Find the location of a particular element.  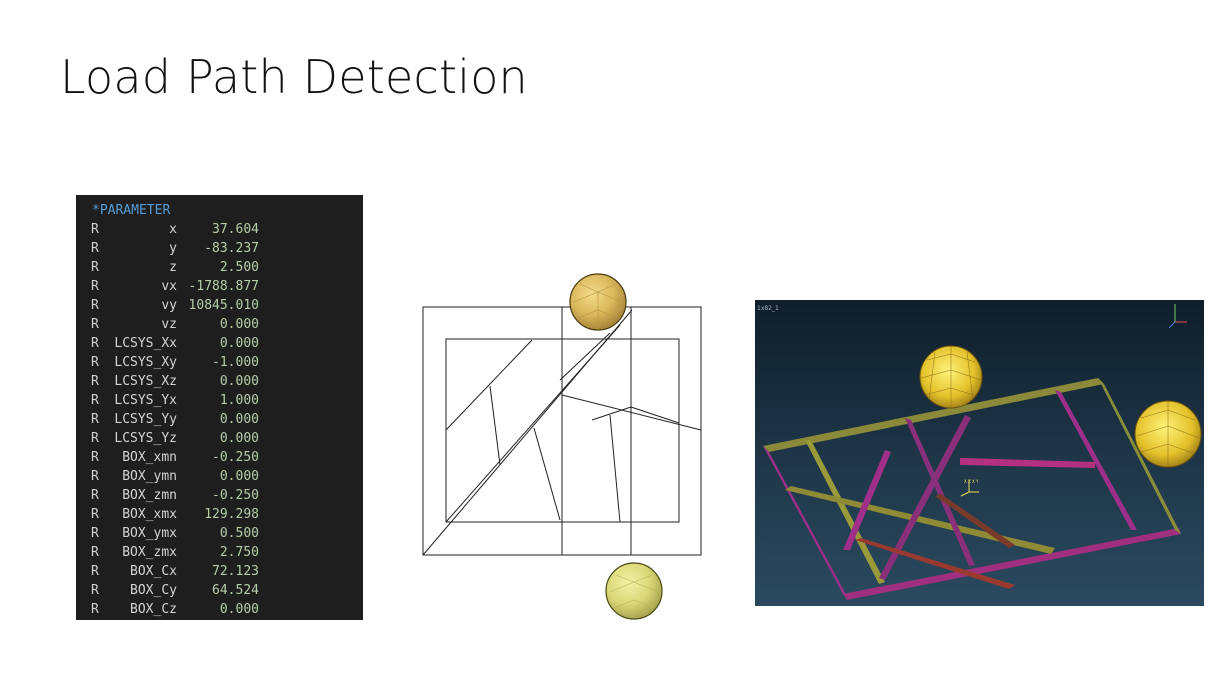

parameter-value: 2.750 is located at coordinates (239, 552).